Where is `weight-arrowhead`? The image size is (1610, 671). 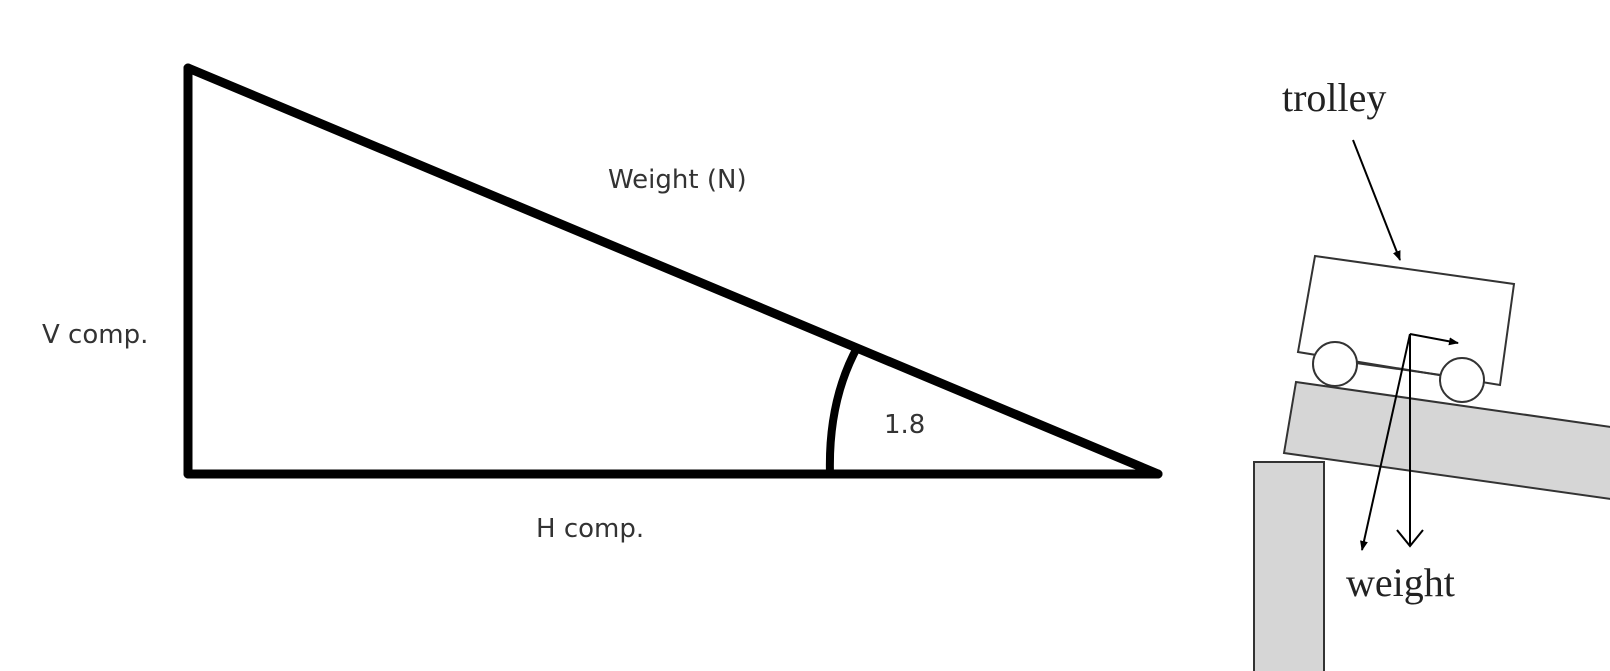
weight-arrowhead is located at coordinates (1410, 538).